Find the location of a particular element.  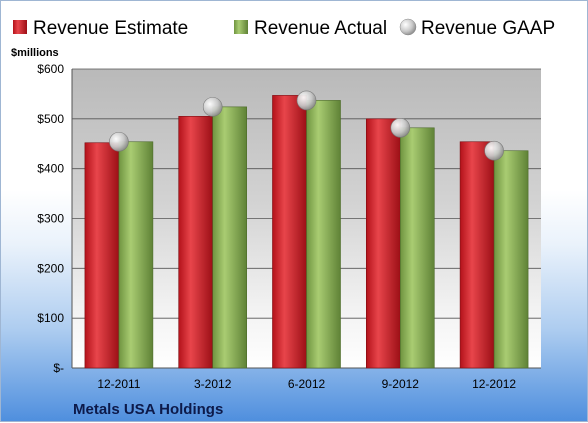

x-tick-label: 12-2012 is located at coordinates (494, 384).